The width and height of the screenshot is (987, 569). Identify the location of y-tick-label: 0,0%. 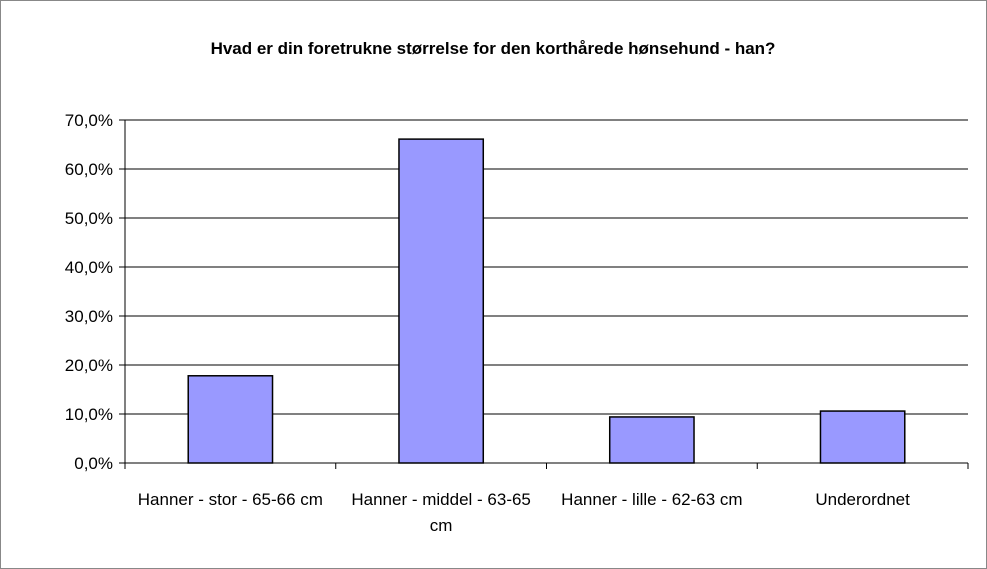
(93, 463).